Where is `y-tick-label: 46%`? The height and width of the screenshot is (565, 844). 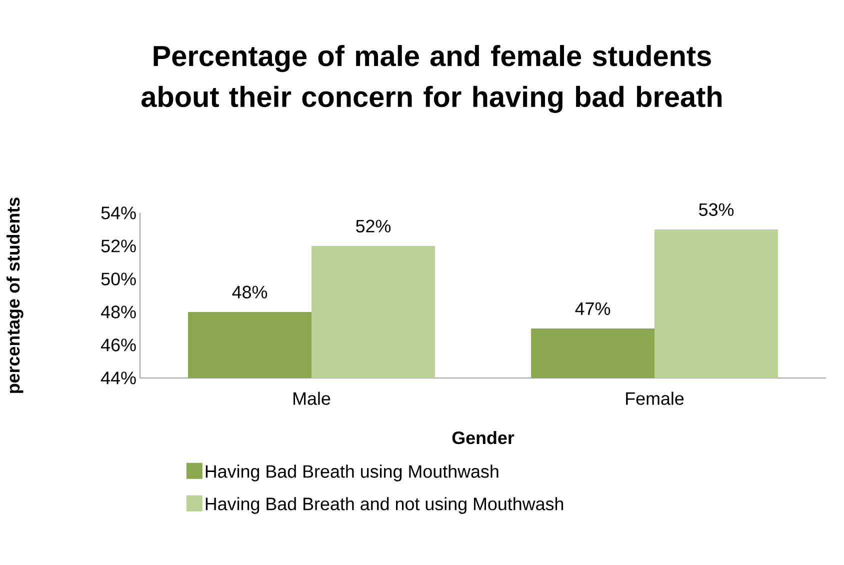
y-tick-label: 46% is located at coordinates (118, 345).